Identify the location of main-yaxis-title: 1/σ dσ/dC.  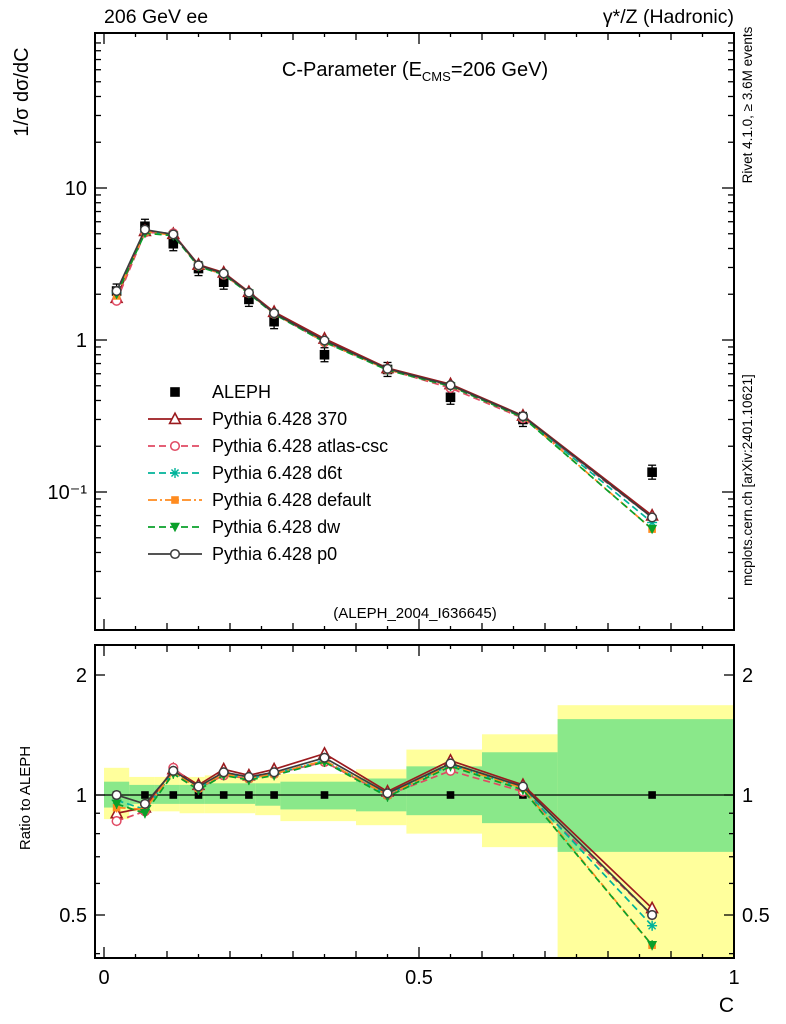
(22, 91).